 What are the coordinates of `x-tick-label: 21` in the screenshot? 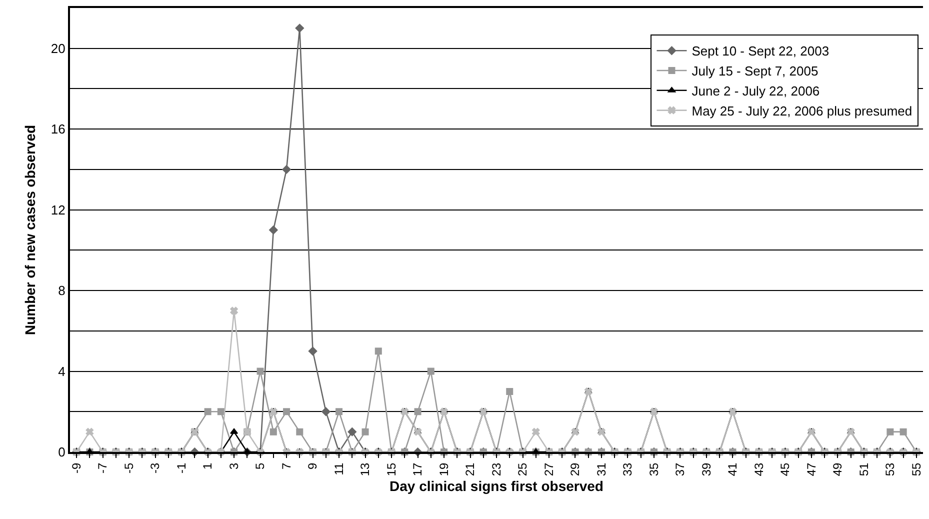 It's located at (470, 469).